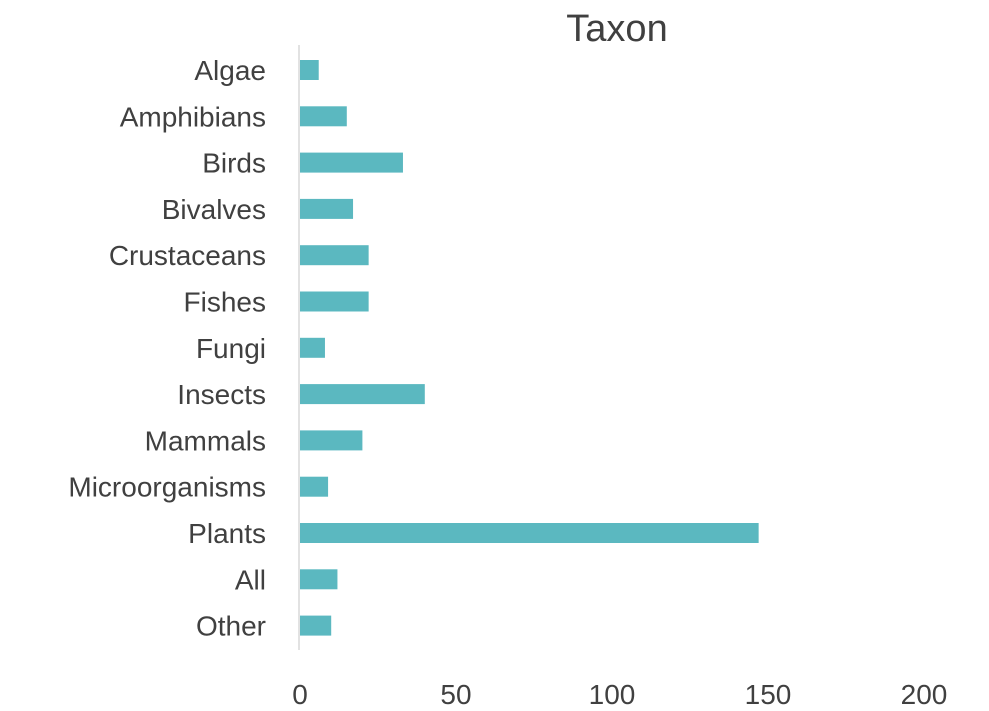 The image size is (989, 711). What do you see at coordinates (334, 255) in the screenshot?
I see `bar-crustaceans` at bounding box center [334, 255].